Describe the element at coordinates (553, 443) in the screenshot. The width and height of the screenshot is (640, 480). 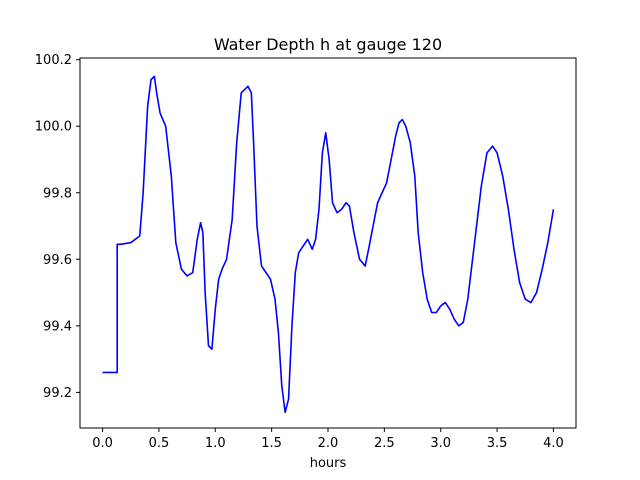
I see `x-tick-label: 4.0` at that location.